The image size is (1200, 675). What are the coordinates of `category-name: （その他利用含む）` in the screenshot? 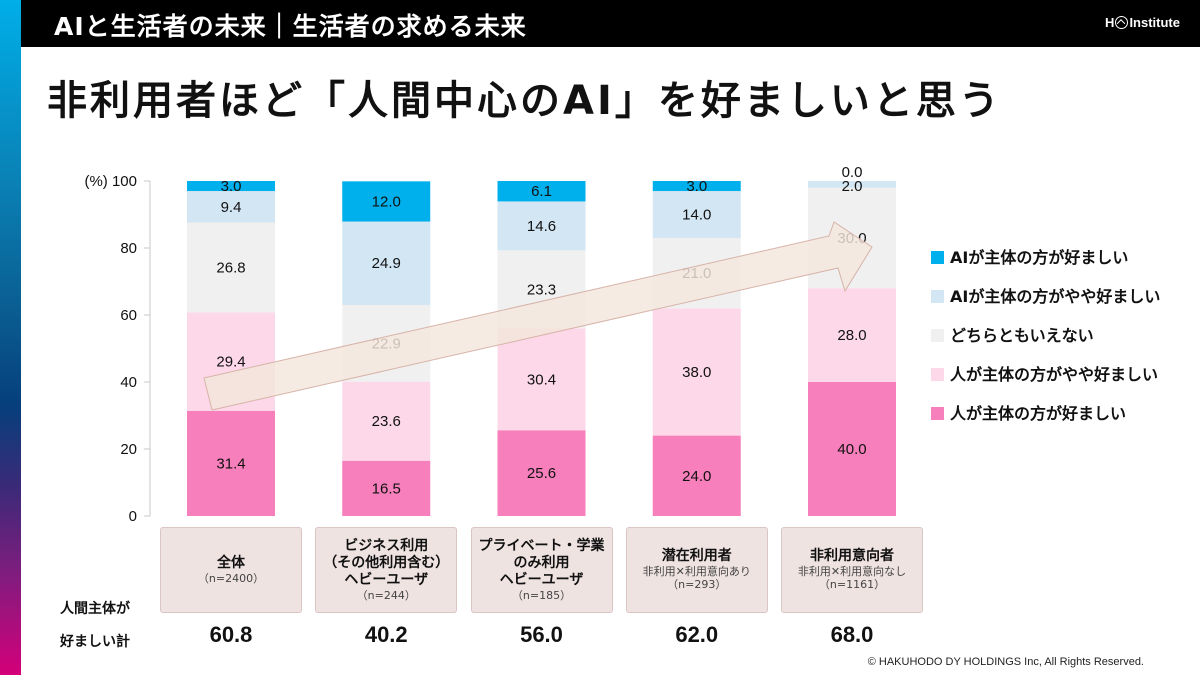 It's located at (386, 563).